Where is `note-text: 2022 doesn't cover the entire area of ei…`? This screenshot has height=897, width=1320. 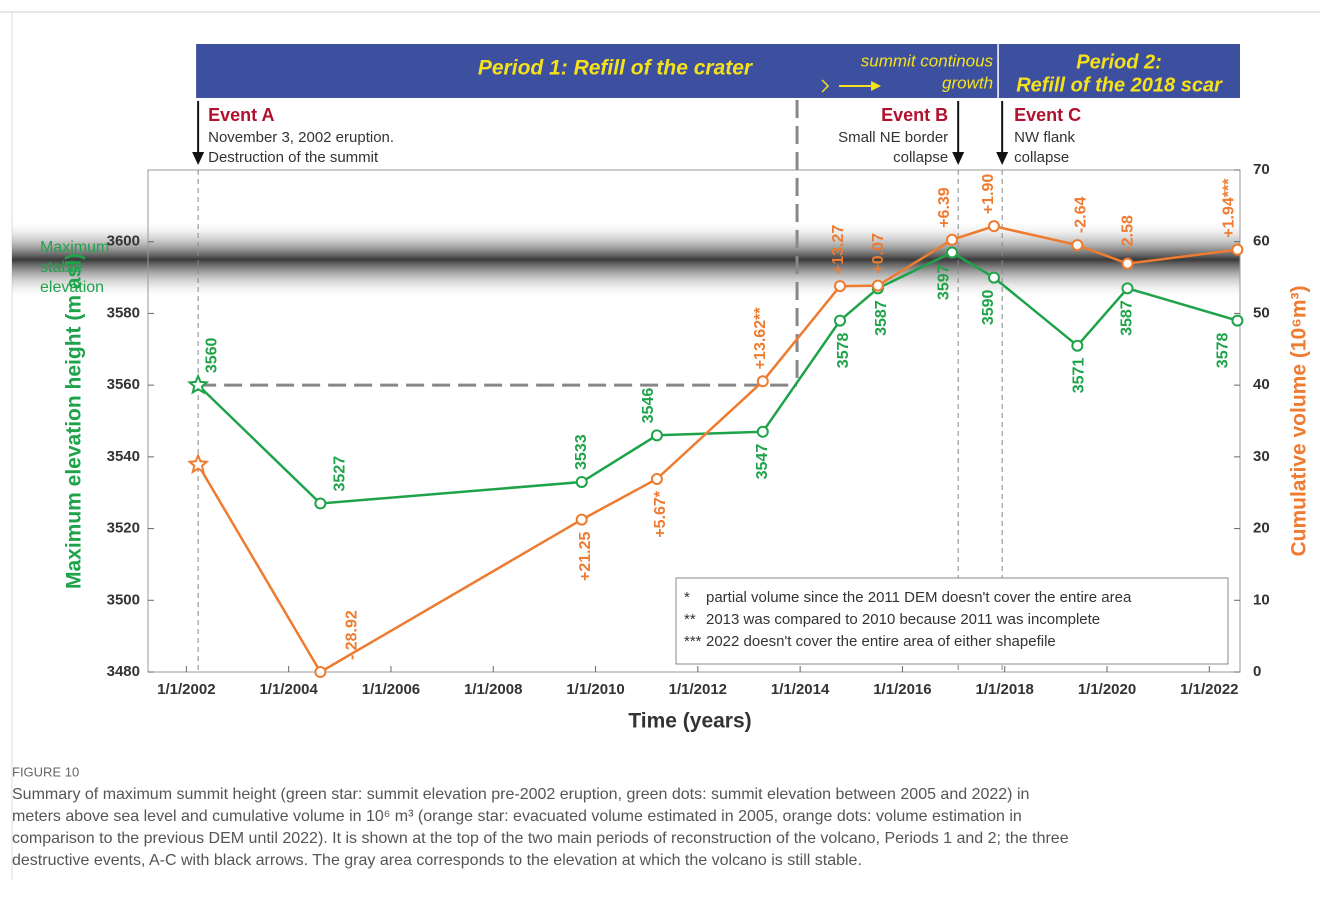
note-text: 2022 doesn't cover the entire area of ei… is located at coordinates (881, 641).